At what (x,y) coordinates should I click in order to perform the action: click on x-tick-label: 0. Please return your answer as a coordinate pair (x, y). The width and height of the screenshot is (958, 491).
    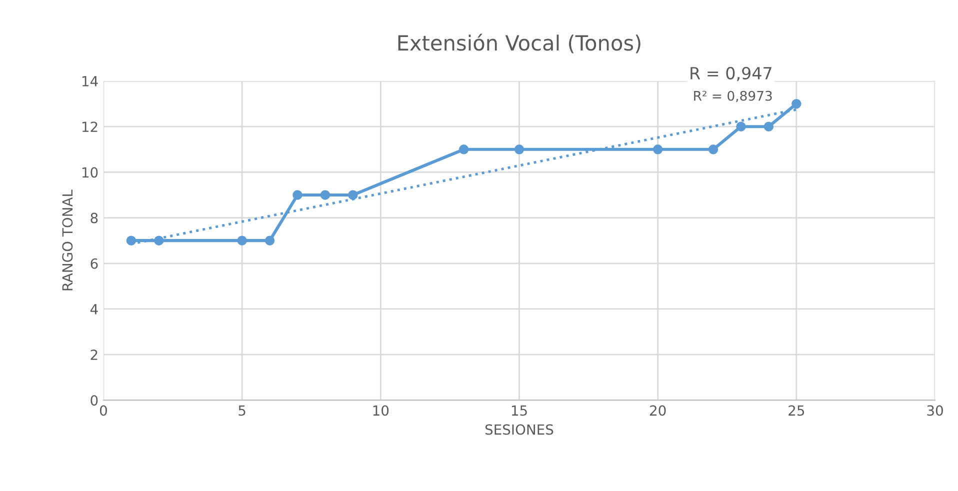
    Looking at the image, I should click on (103, 410).